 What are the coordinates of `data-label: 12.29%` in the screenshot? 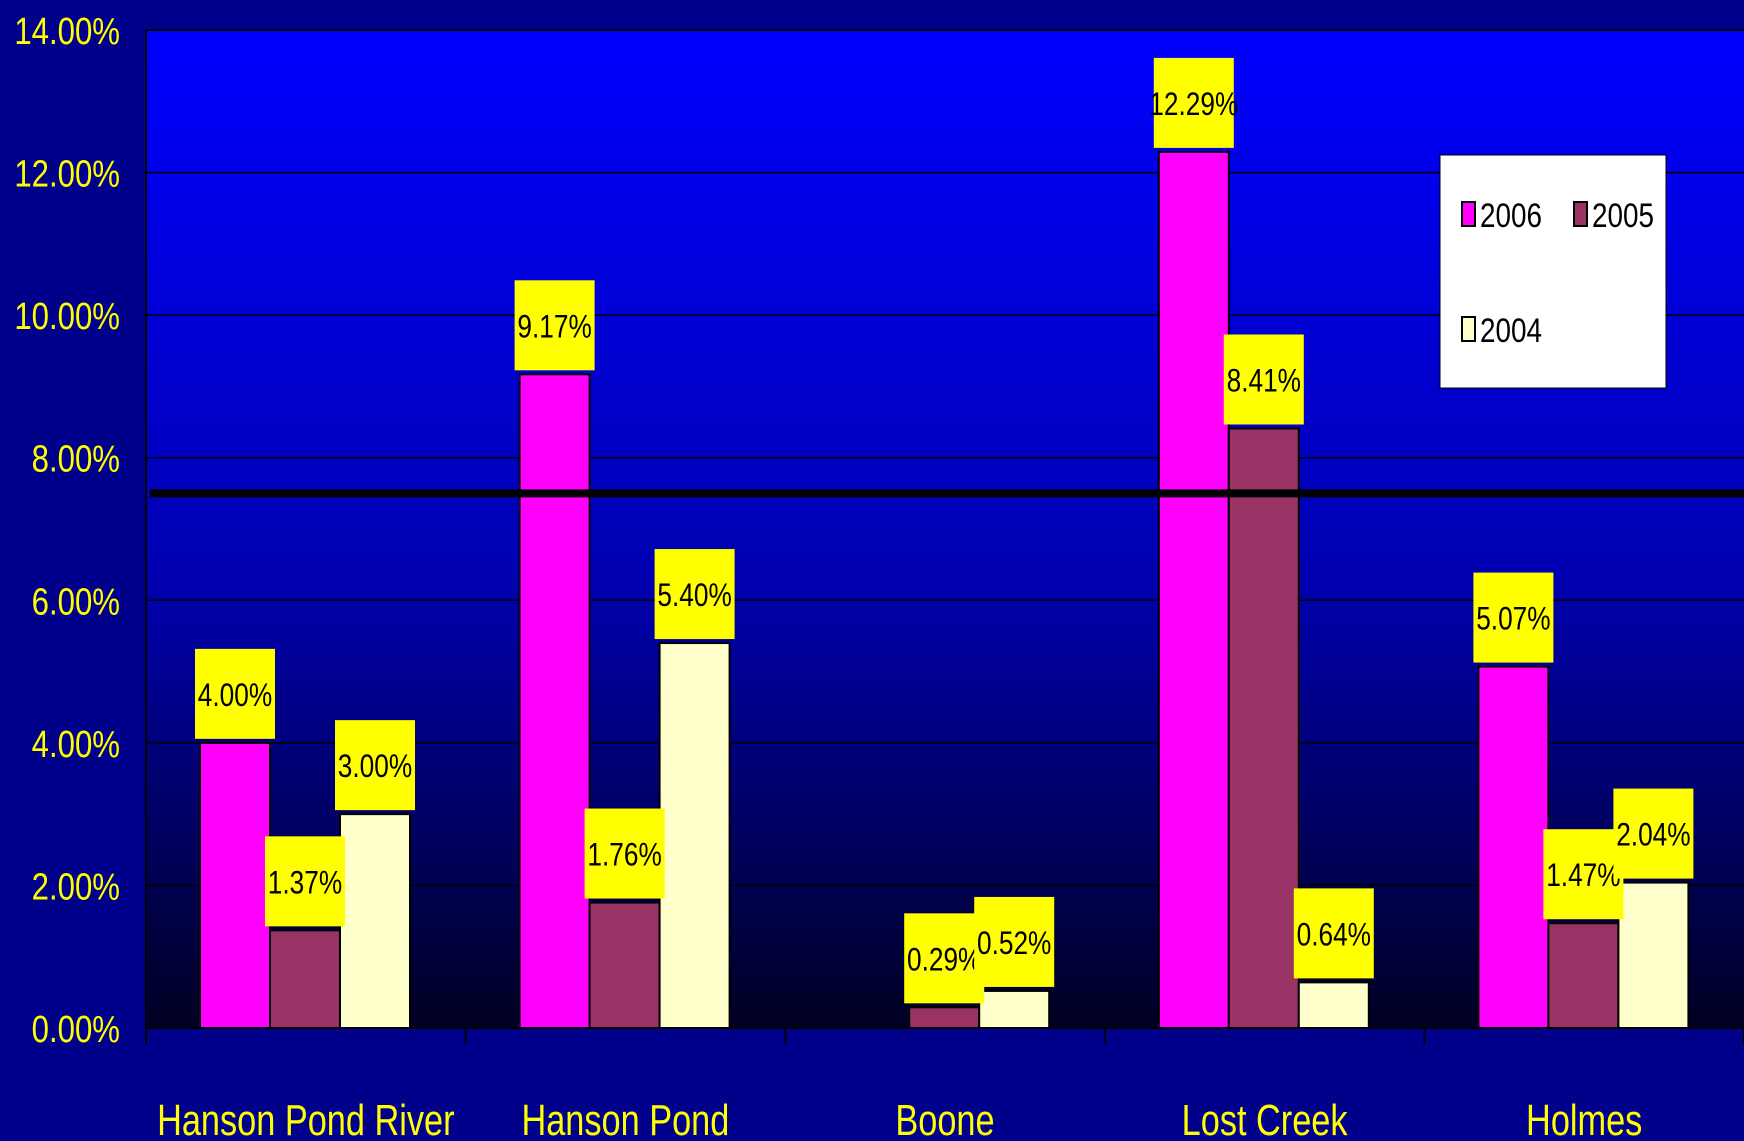 It's located at (1193, 105).